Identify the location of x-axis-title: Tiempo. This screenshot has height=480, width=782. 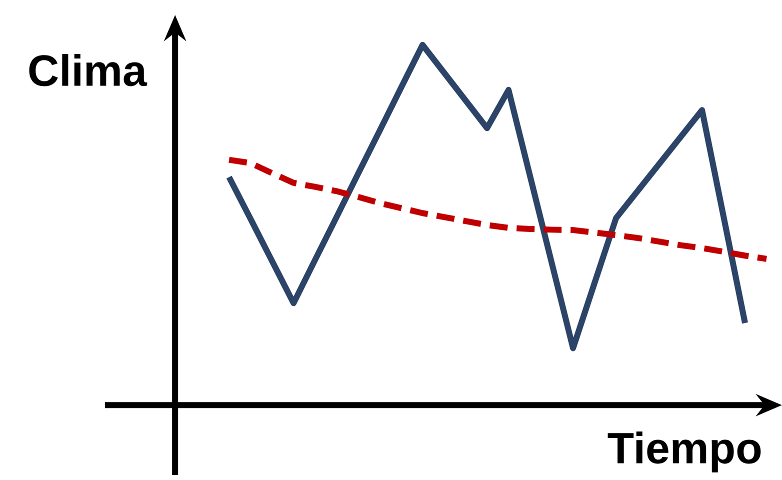
(684, 452).